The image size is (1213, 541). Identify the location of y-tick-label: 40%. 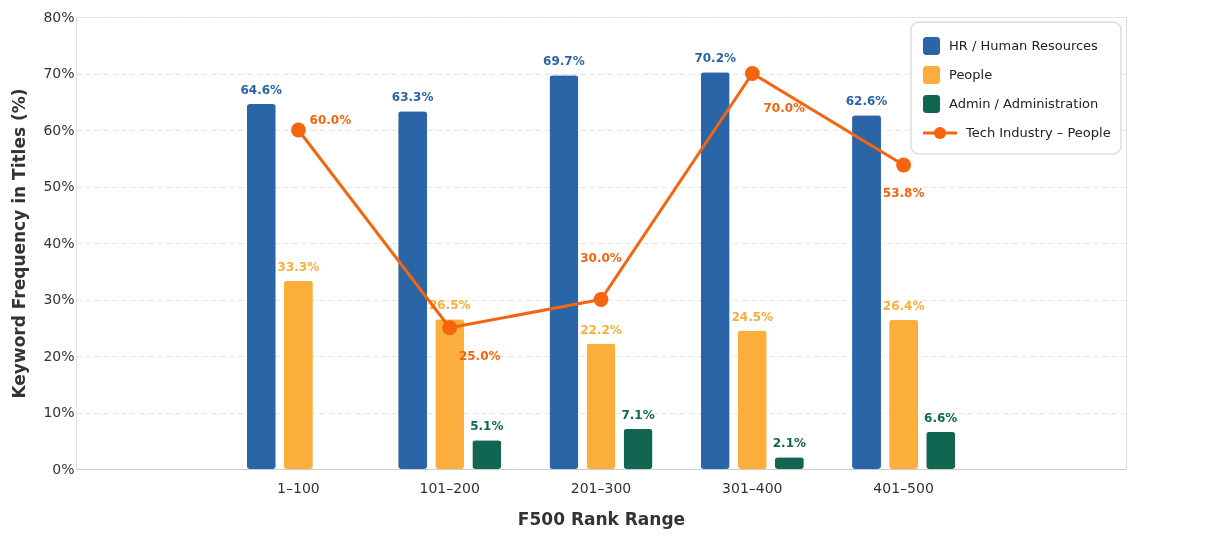
(59, 242).